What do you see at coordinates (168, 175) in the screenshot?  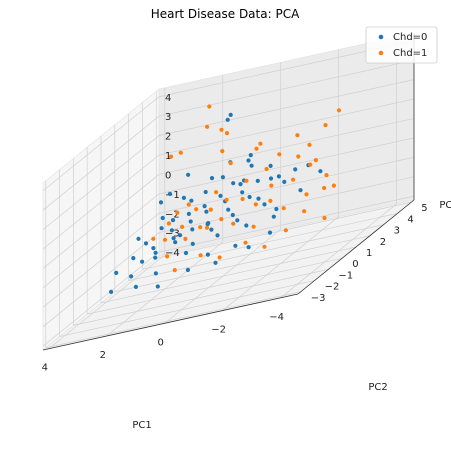 I see `z-tick-label: 0` at bounding box center [168, 175].